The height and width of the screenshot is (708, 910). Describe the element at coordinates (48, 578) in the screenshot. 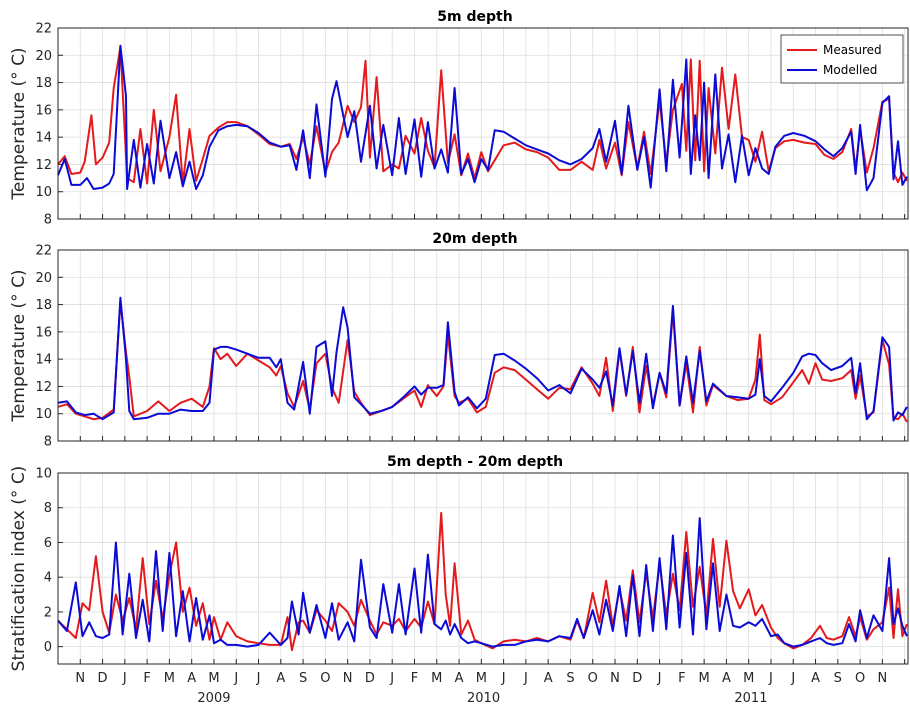

I see `y-tick-label: 4` at that location.